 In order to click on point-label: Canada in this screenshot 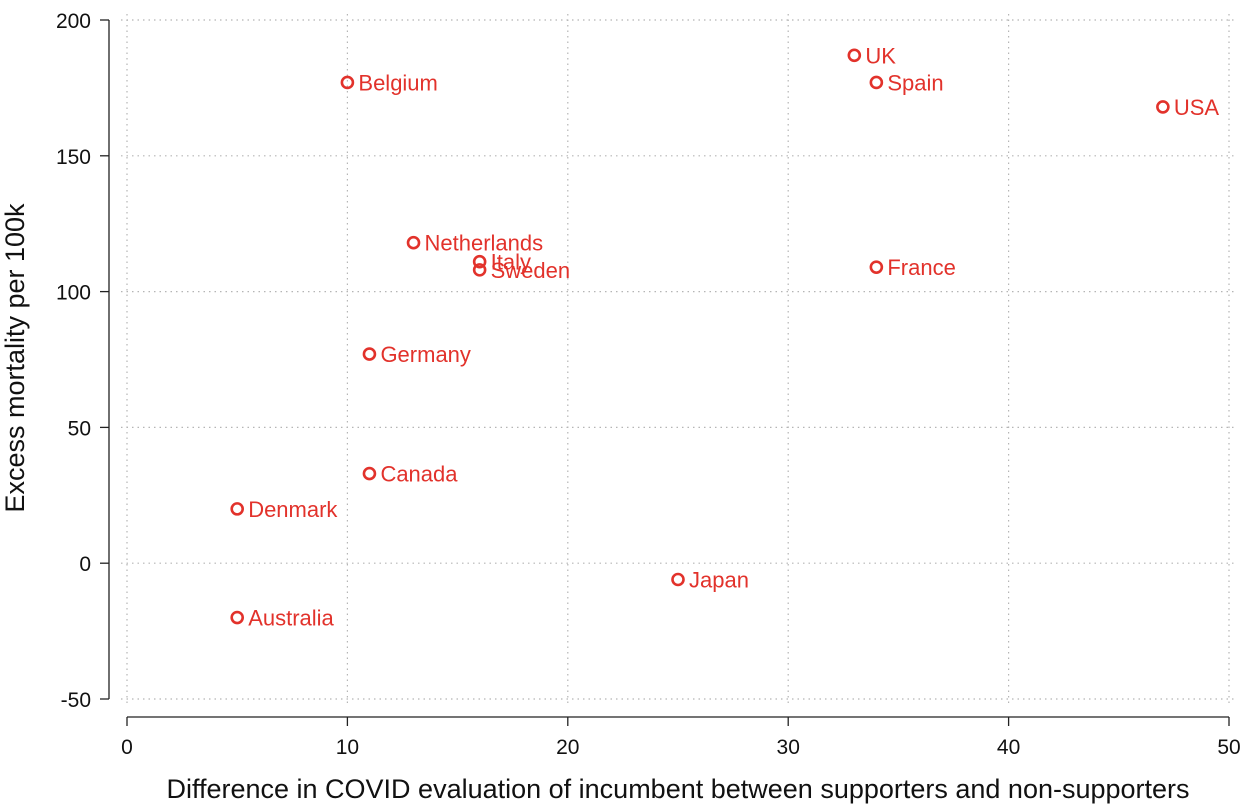, I will do `click(419, 474)`.